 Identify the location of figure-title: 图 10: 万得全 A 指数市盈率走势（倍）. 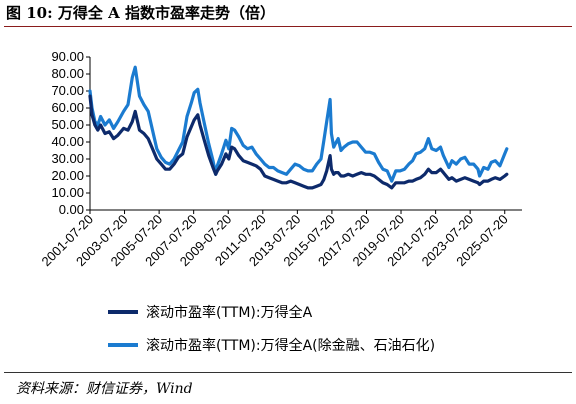
(140, 13).